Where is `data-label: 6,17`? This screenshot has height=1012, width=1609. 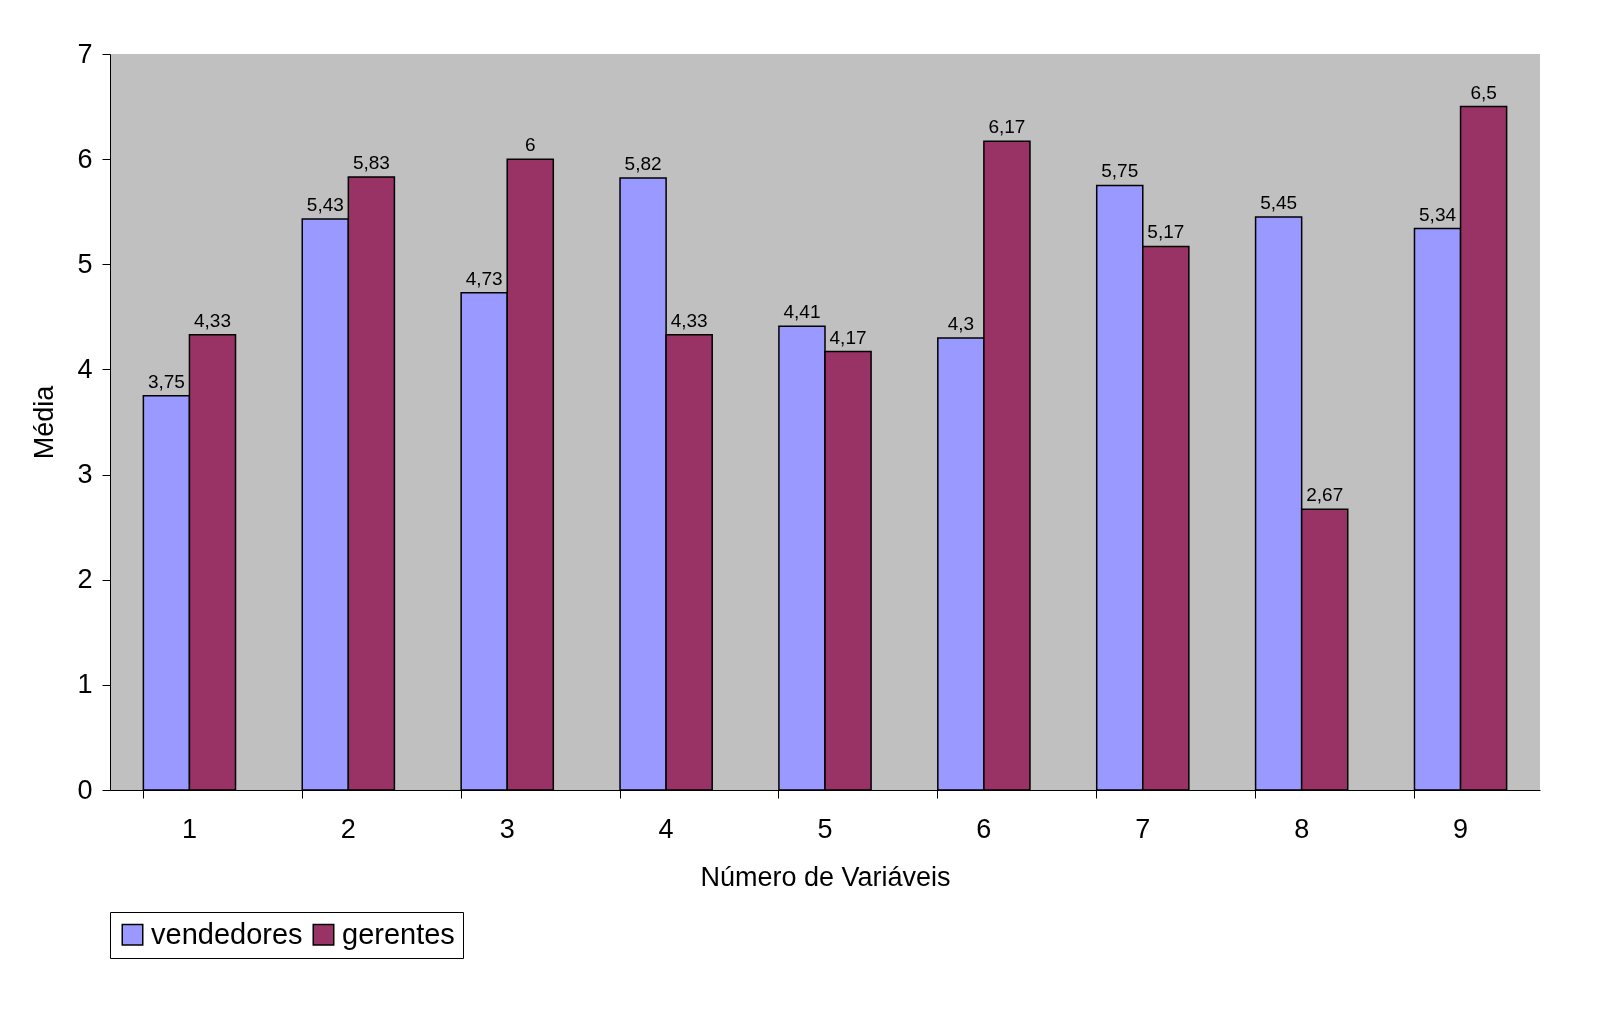
data-label: 6,17 is located at coordinates (1007, 127).